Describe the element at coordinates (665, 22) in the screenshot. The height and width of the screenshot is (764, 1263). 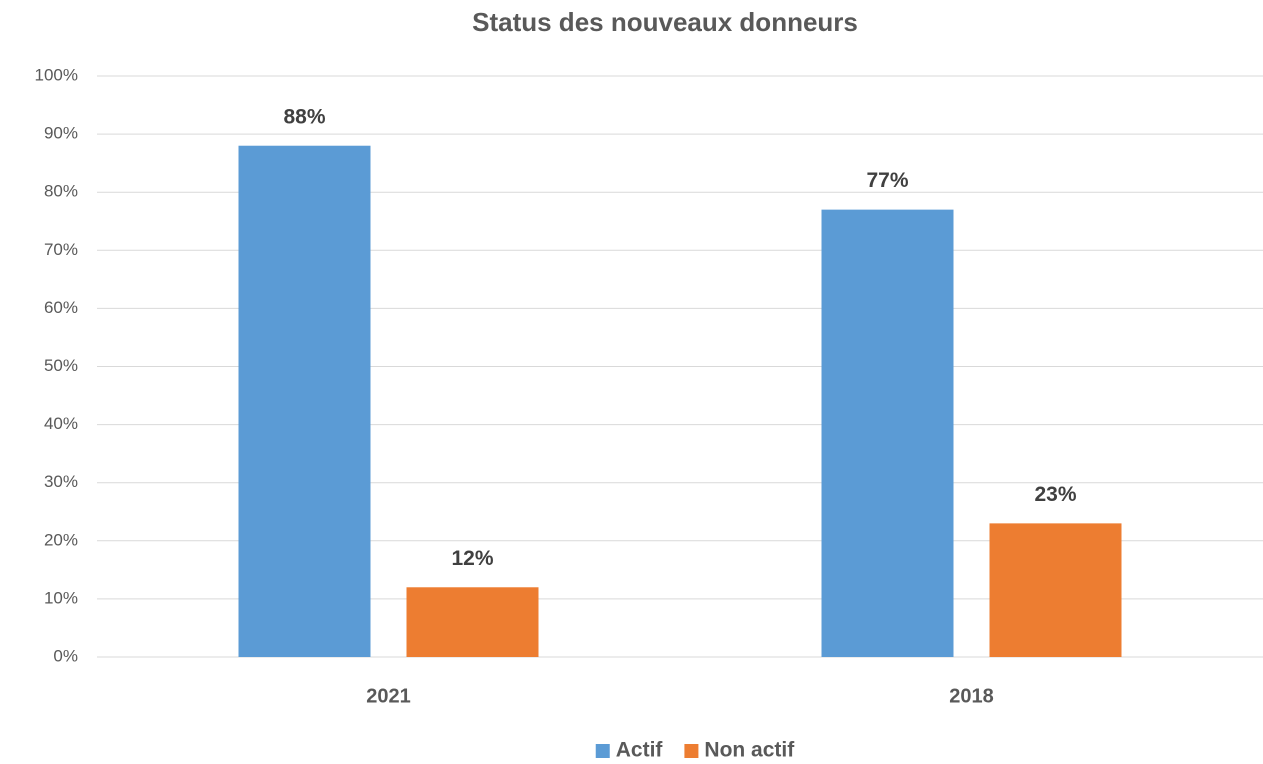
I see `chart-title: Status des nouveaux donneurs` at that location.